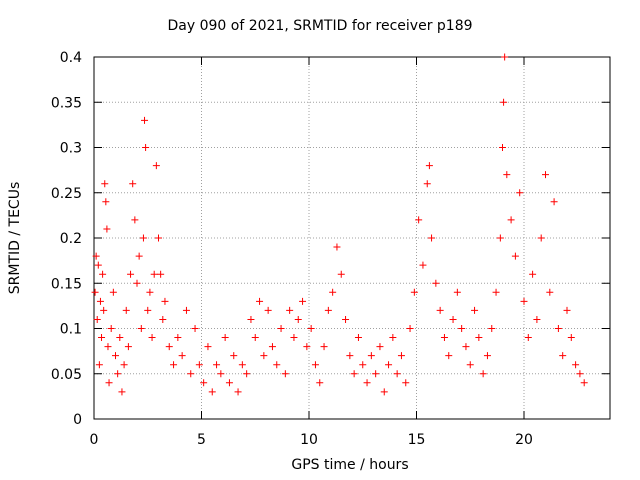  I want to click on x-tick-label: 0, so click(94, 440).